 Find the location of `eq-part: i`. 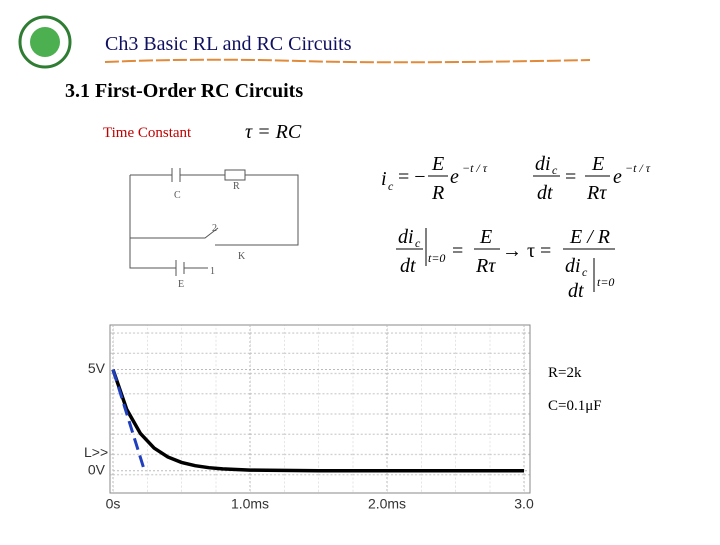

eq-part: i is located at coordinates (384, 179).